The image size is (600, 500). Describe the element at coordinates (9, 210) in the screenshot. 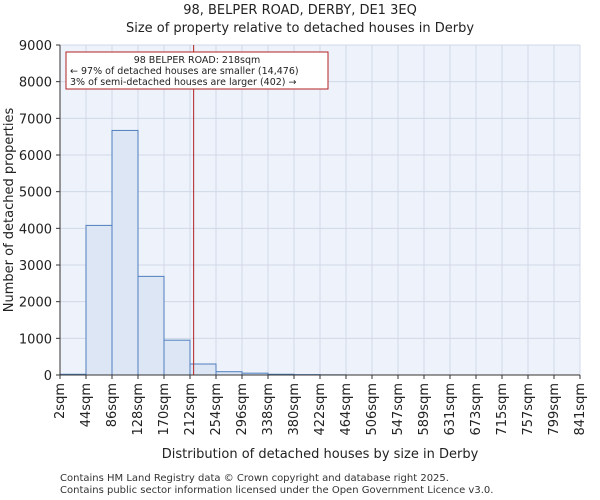

I see `y-axis-title: Number of detached properties` at that location.